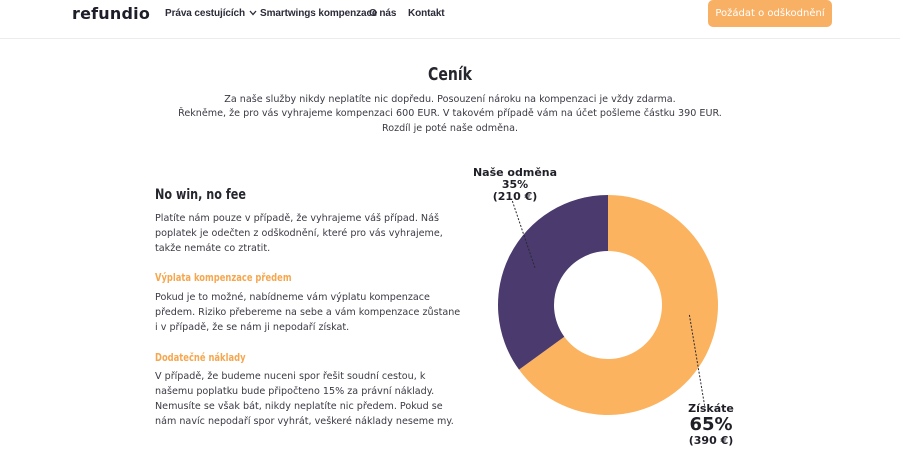 Image resolution: width=900 pixels, height=450 pixels. Describe the element at coordinates (383, 13) in the screenshot. I see `nav-item-about: O nás` at that location.